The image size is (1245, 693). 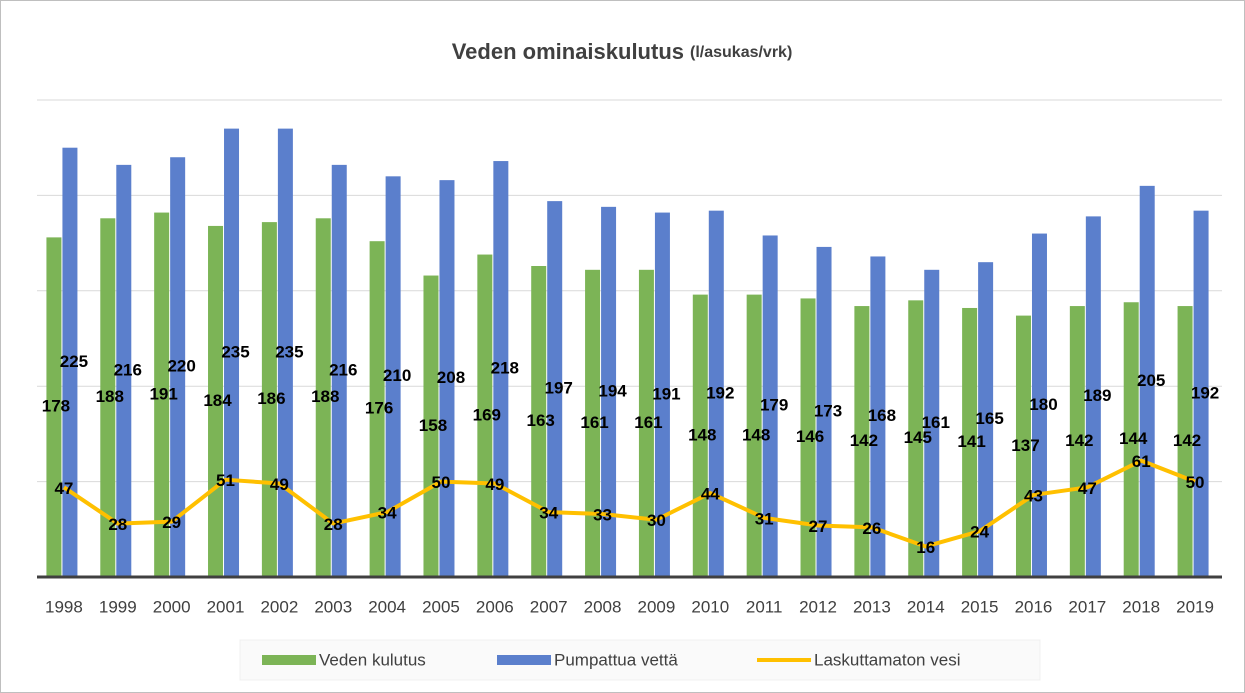 What do you see at coordinates (989, 418) in the screenshot?
I see `data-label: 165` at bounding box center [989, 418].